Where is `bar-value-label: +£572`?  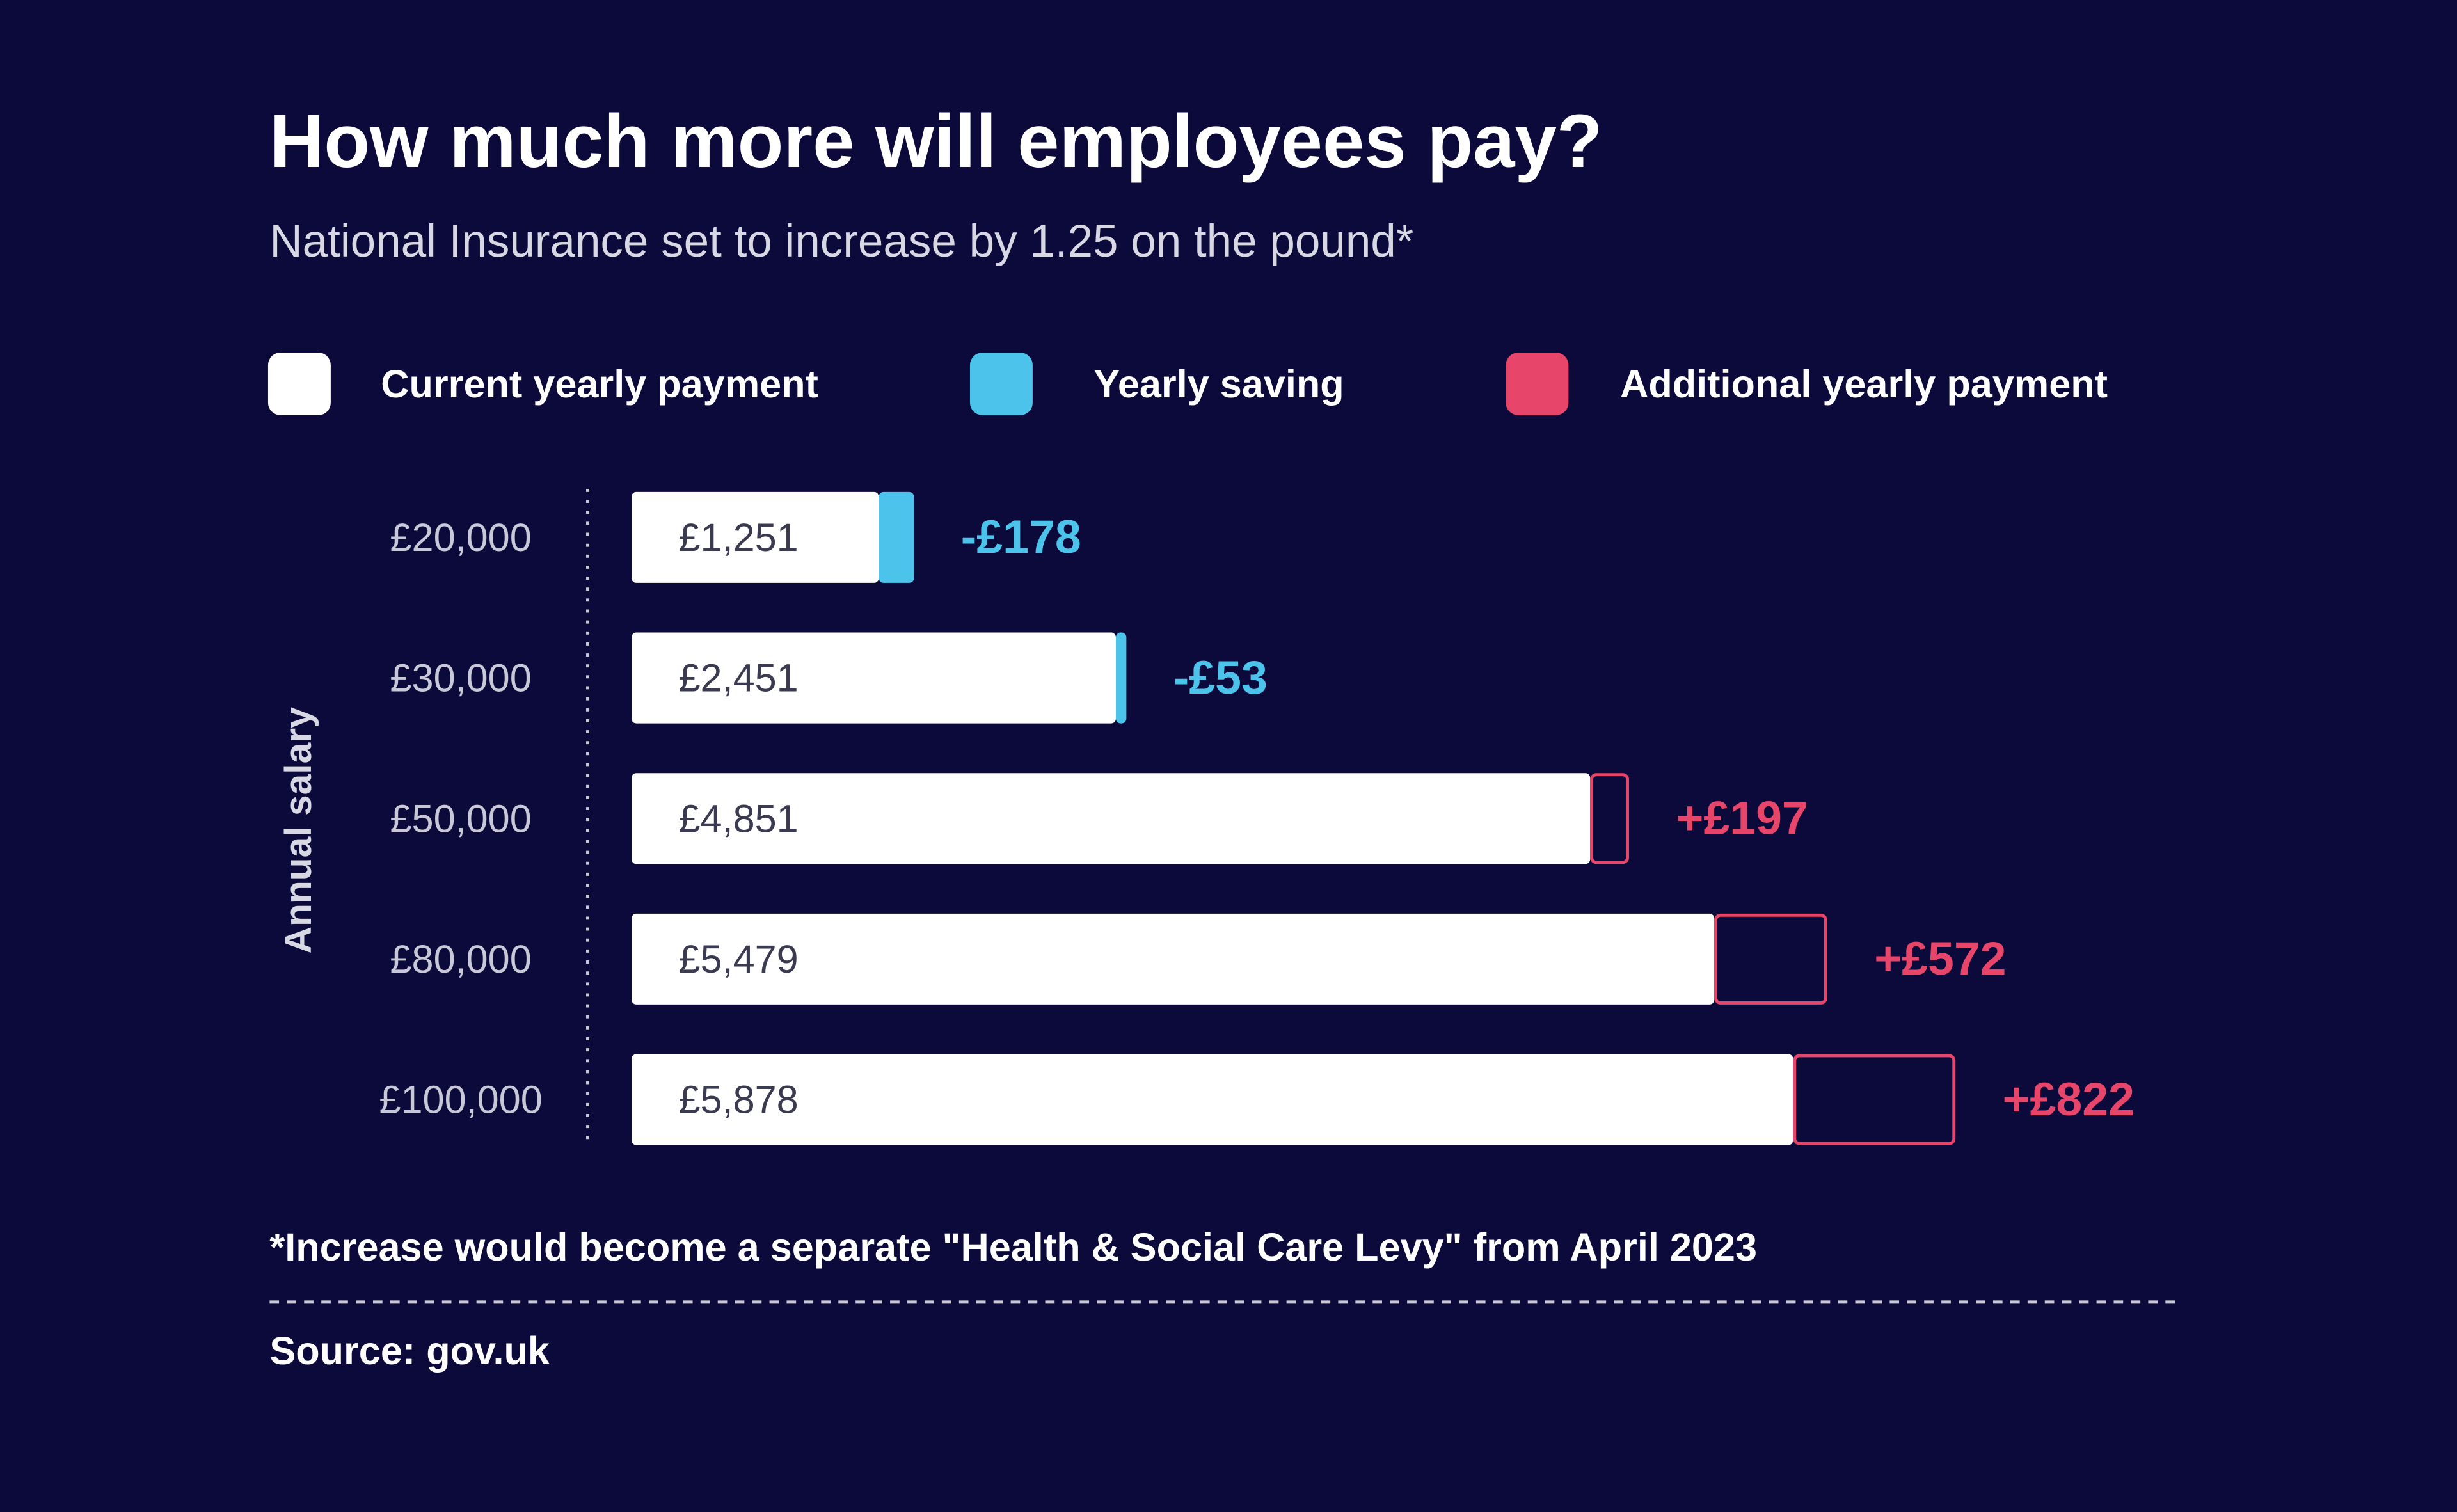
bar-value-label: +£572 is located at coordinates (1940, 958).